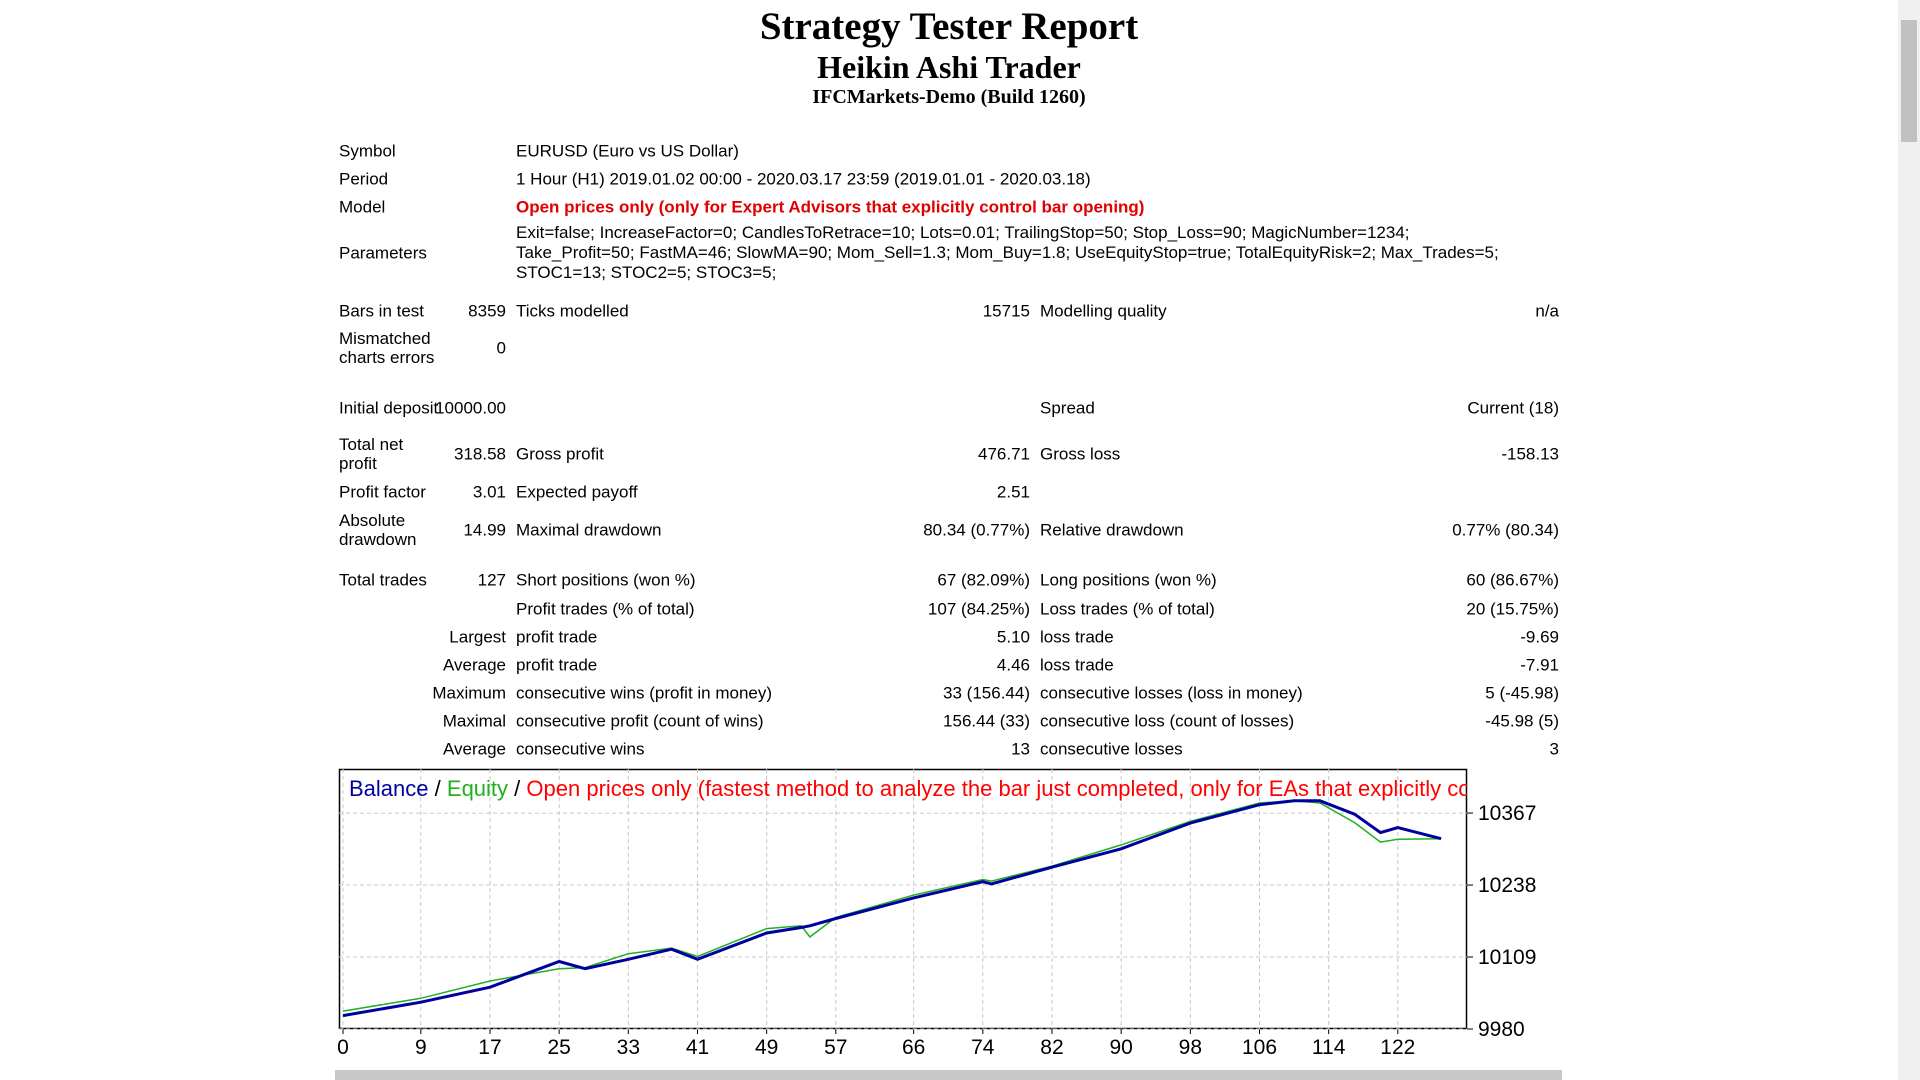 This screenshot has height=1080, width=1920. Describe the element at coordinates (1067, 408) in the screenshot. I see `stat-label: Spread` at that location.